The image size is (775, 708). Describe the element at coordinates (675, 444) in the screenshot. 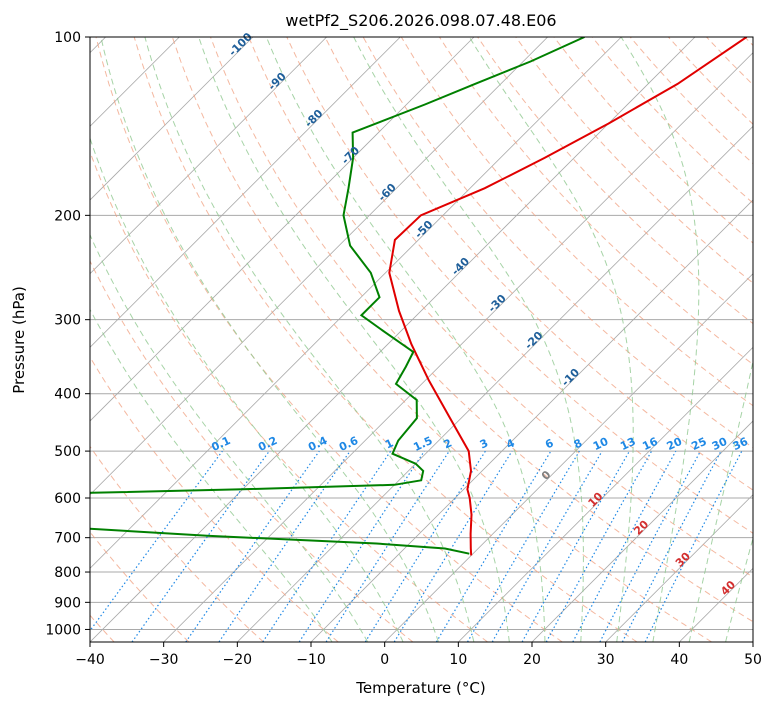

I see `mixing-ratio-label: 20` at that location.